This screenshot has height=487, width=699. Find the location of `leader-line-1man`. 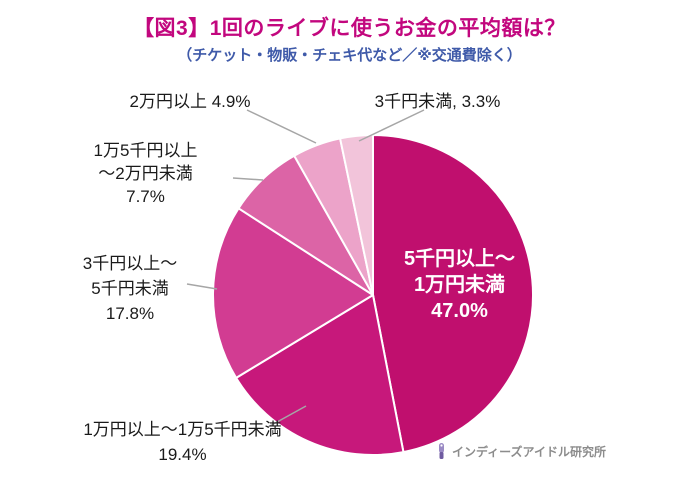

leader-line-1man is located at coordinates (287, 416).